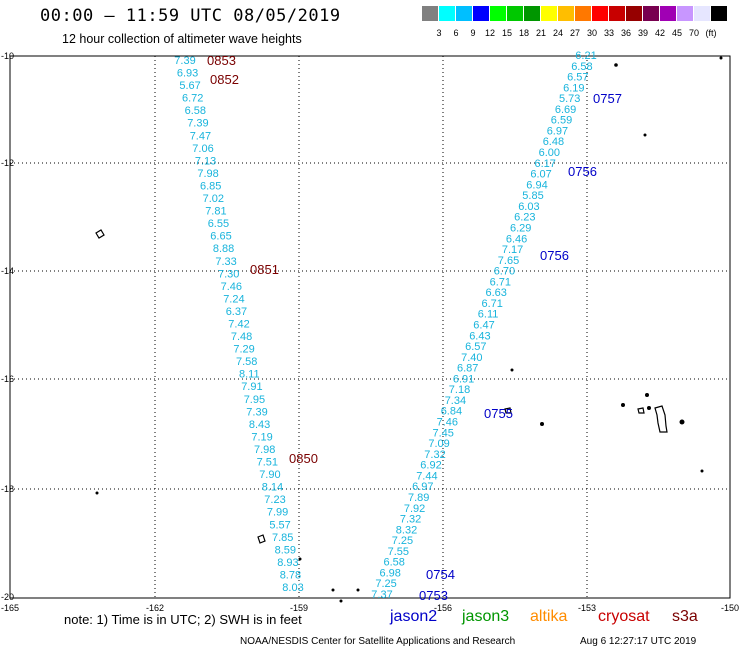  What do you see at coordinates (249, 375) in the screenshot?
I see `wave-height-value: 8.11` at bounding box center [249, 375].